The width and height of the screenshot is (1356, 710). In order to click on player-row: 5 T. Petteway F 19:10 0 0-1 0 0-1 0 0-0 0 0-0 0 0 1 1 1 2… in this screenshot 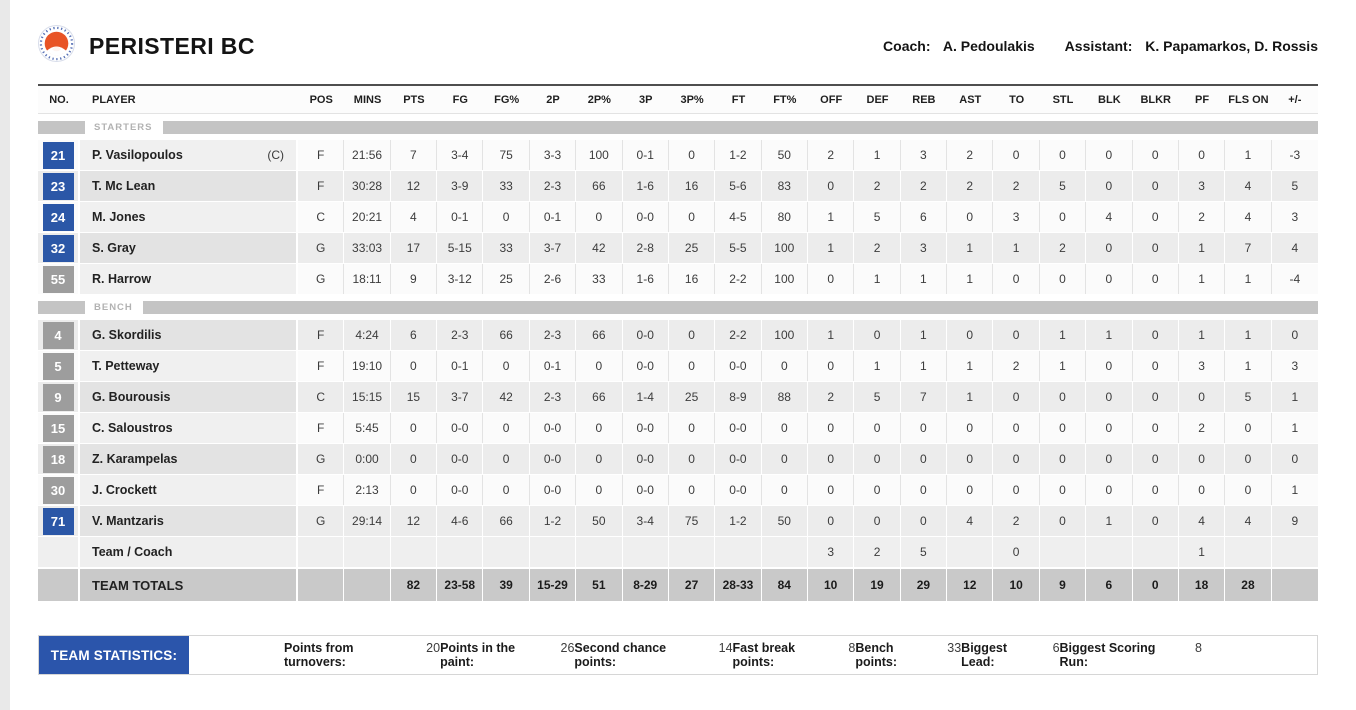, I will do `click(678, 366)`.